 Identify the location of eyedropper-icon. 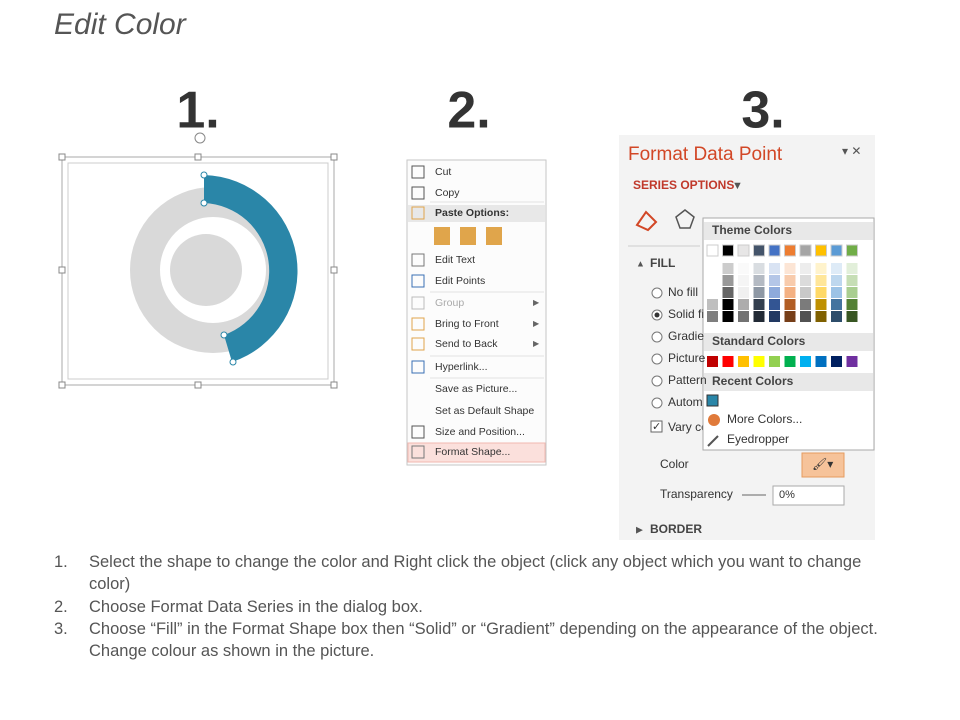
(713, 441).